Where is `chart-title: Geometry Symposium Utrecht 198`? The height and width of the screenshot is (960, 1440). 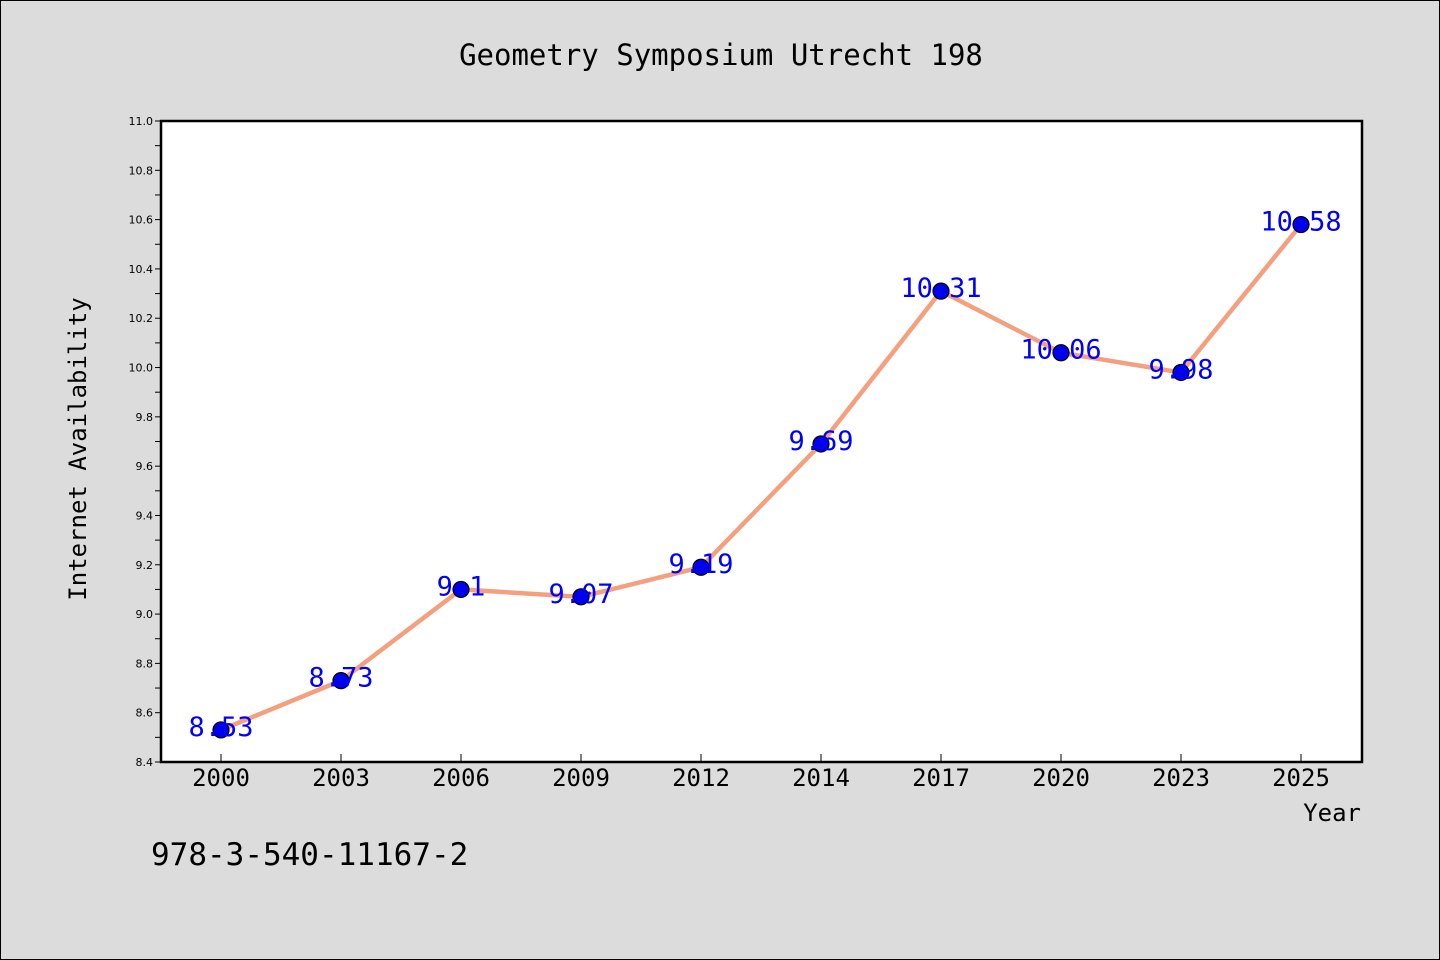
chart-title: Geometry Symposium Utrecht 198 is located at coordinates (721, 55).